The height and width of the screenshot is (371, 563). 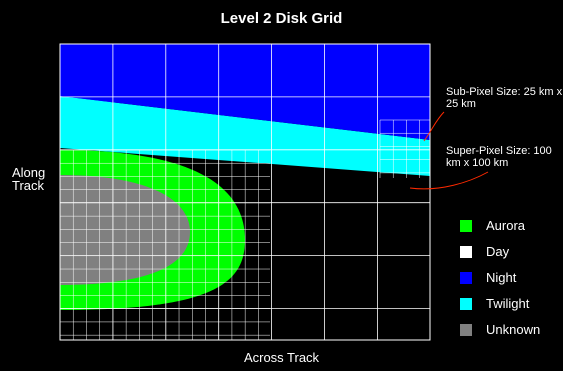 What do you see at coordinates (466, 278) in the screenshot?
I see `night-swatch` at bounding box center [466, 278].